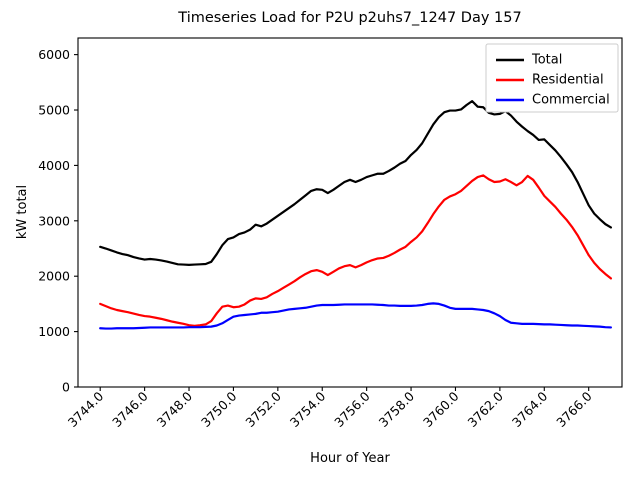  I want to click on legend-label-residential: Residential, so click(568, 80).